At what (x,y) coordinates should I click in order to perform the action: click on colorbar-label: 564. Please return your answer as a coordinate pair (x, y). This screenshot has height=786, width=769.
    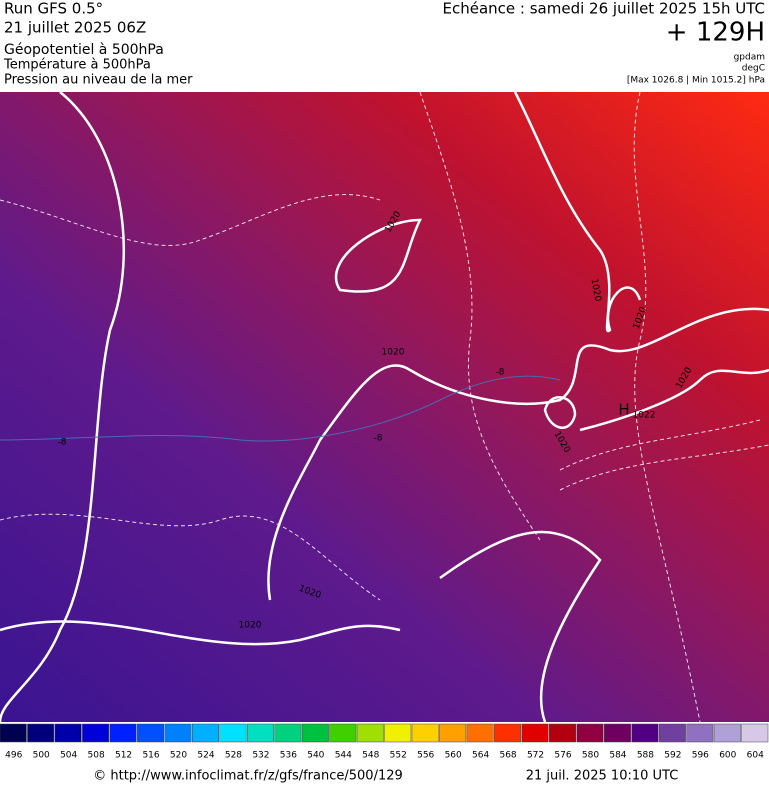
    Looking at the image, I should click on (480, 756).